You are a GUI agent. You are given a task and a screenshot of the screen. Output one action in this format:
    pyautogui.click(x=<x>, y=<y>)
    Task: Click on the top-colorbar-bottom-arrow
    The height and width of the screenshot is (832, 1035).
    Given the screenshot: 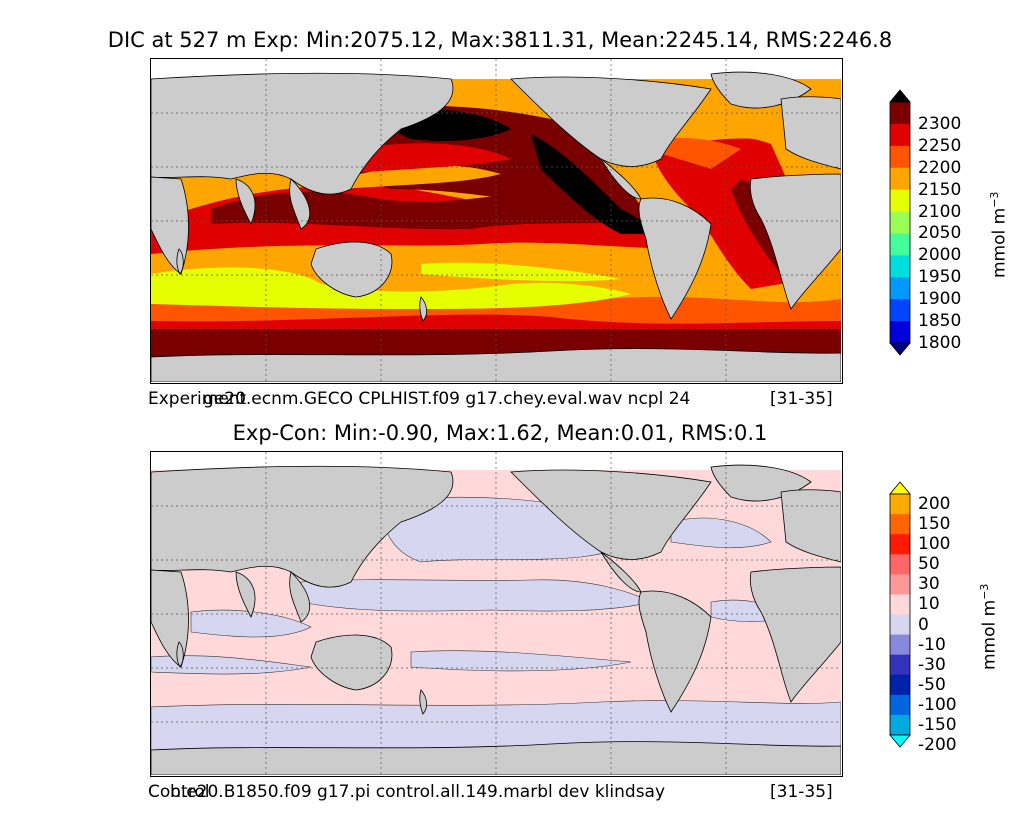 What is the action you would take?
    pyautogui.click(x=900, y=349)
    